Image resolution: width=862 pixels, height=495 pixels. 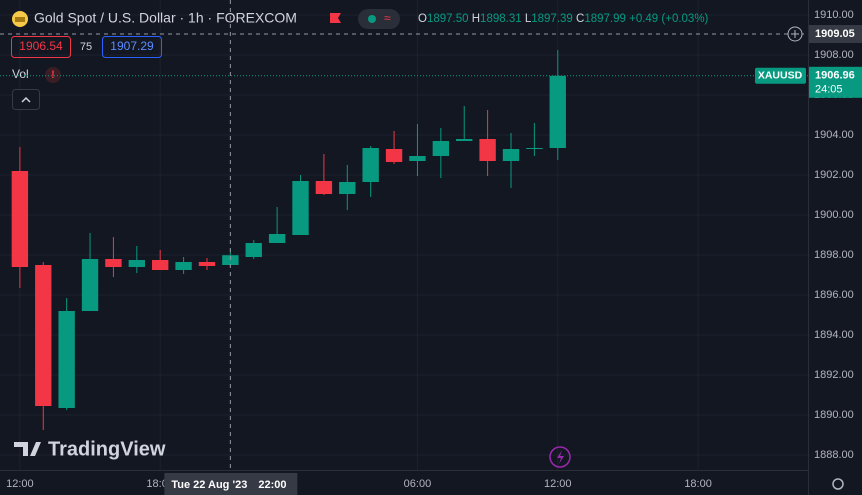 I want to click on countdown-label: 24:05, so click(x=829, y=90).